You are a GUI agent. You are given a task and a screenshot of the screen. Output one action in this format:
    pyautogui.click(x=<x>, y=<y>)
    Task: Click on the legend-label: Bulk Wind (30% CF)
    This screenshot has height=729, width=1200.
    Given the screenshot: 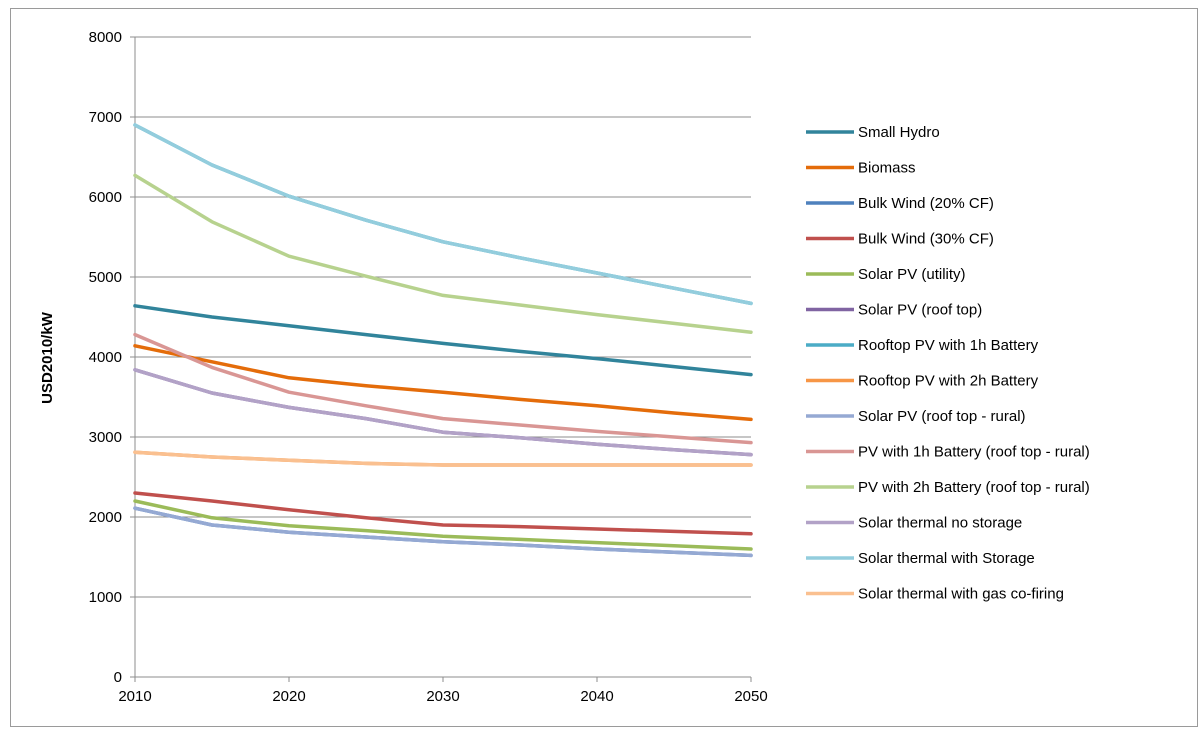 What is the action you would take?
    pyautogui.click(x=926, y=239)
    